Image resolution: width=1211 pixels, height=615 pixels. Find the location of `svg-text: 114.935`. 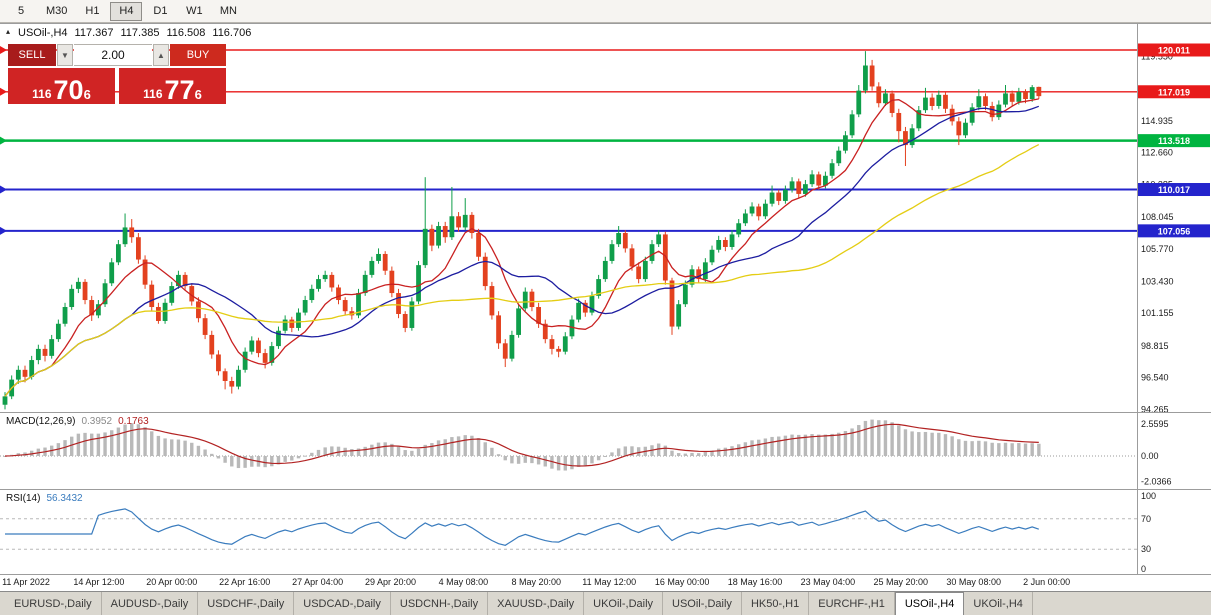

svg-text: 114.935 is located at coordinates (1157, 121).